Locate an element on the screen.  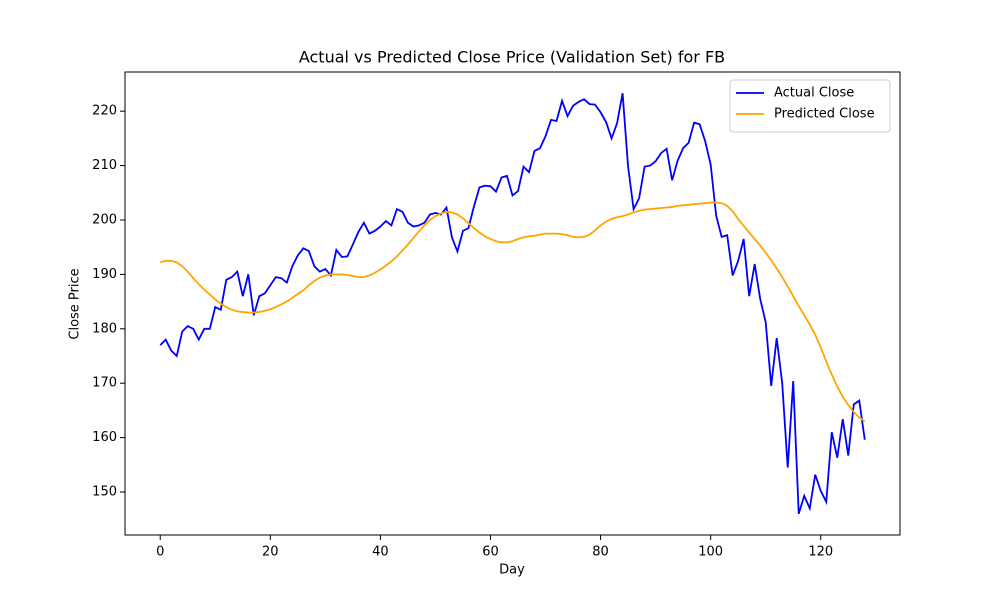
y-tick-label: 170 is located at coordinates (104, 383).